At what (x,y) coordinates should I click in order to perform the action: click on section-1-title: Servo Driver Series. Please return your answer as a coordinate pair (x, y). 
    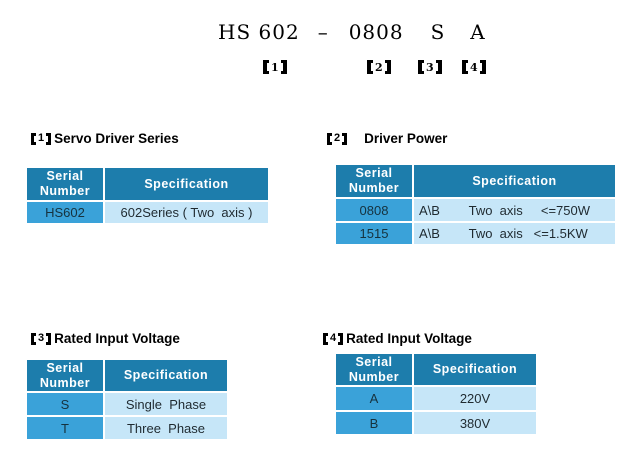
    Looking at the image, I should click on (116, 138).